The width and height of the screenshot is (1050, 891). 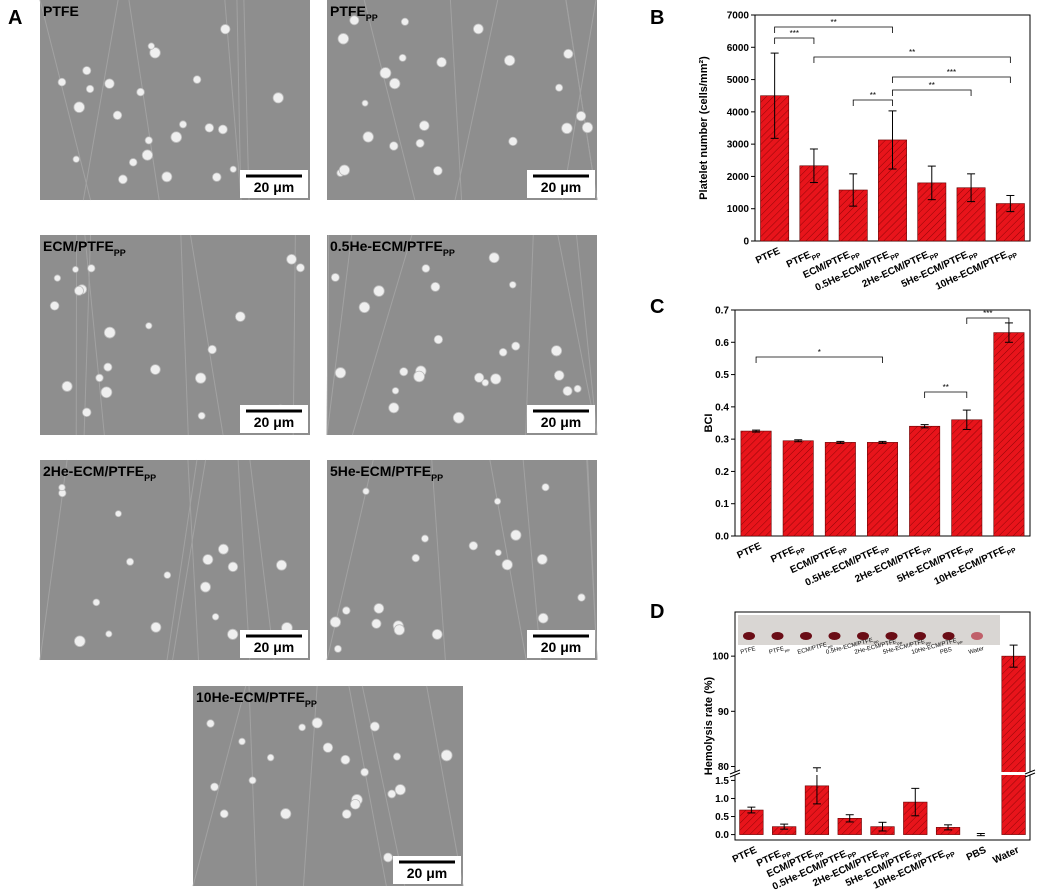 I want to click on text-part: PBS, so click(x=945, y=651).